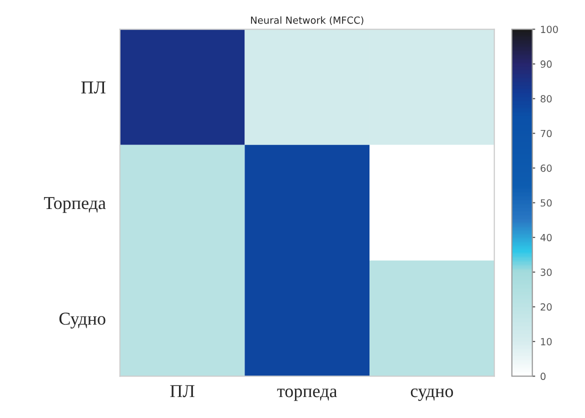  I want to click on color-bar-label: 90, so click(546, 64).